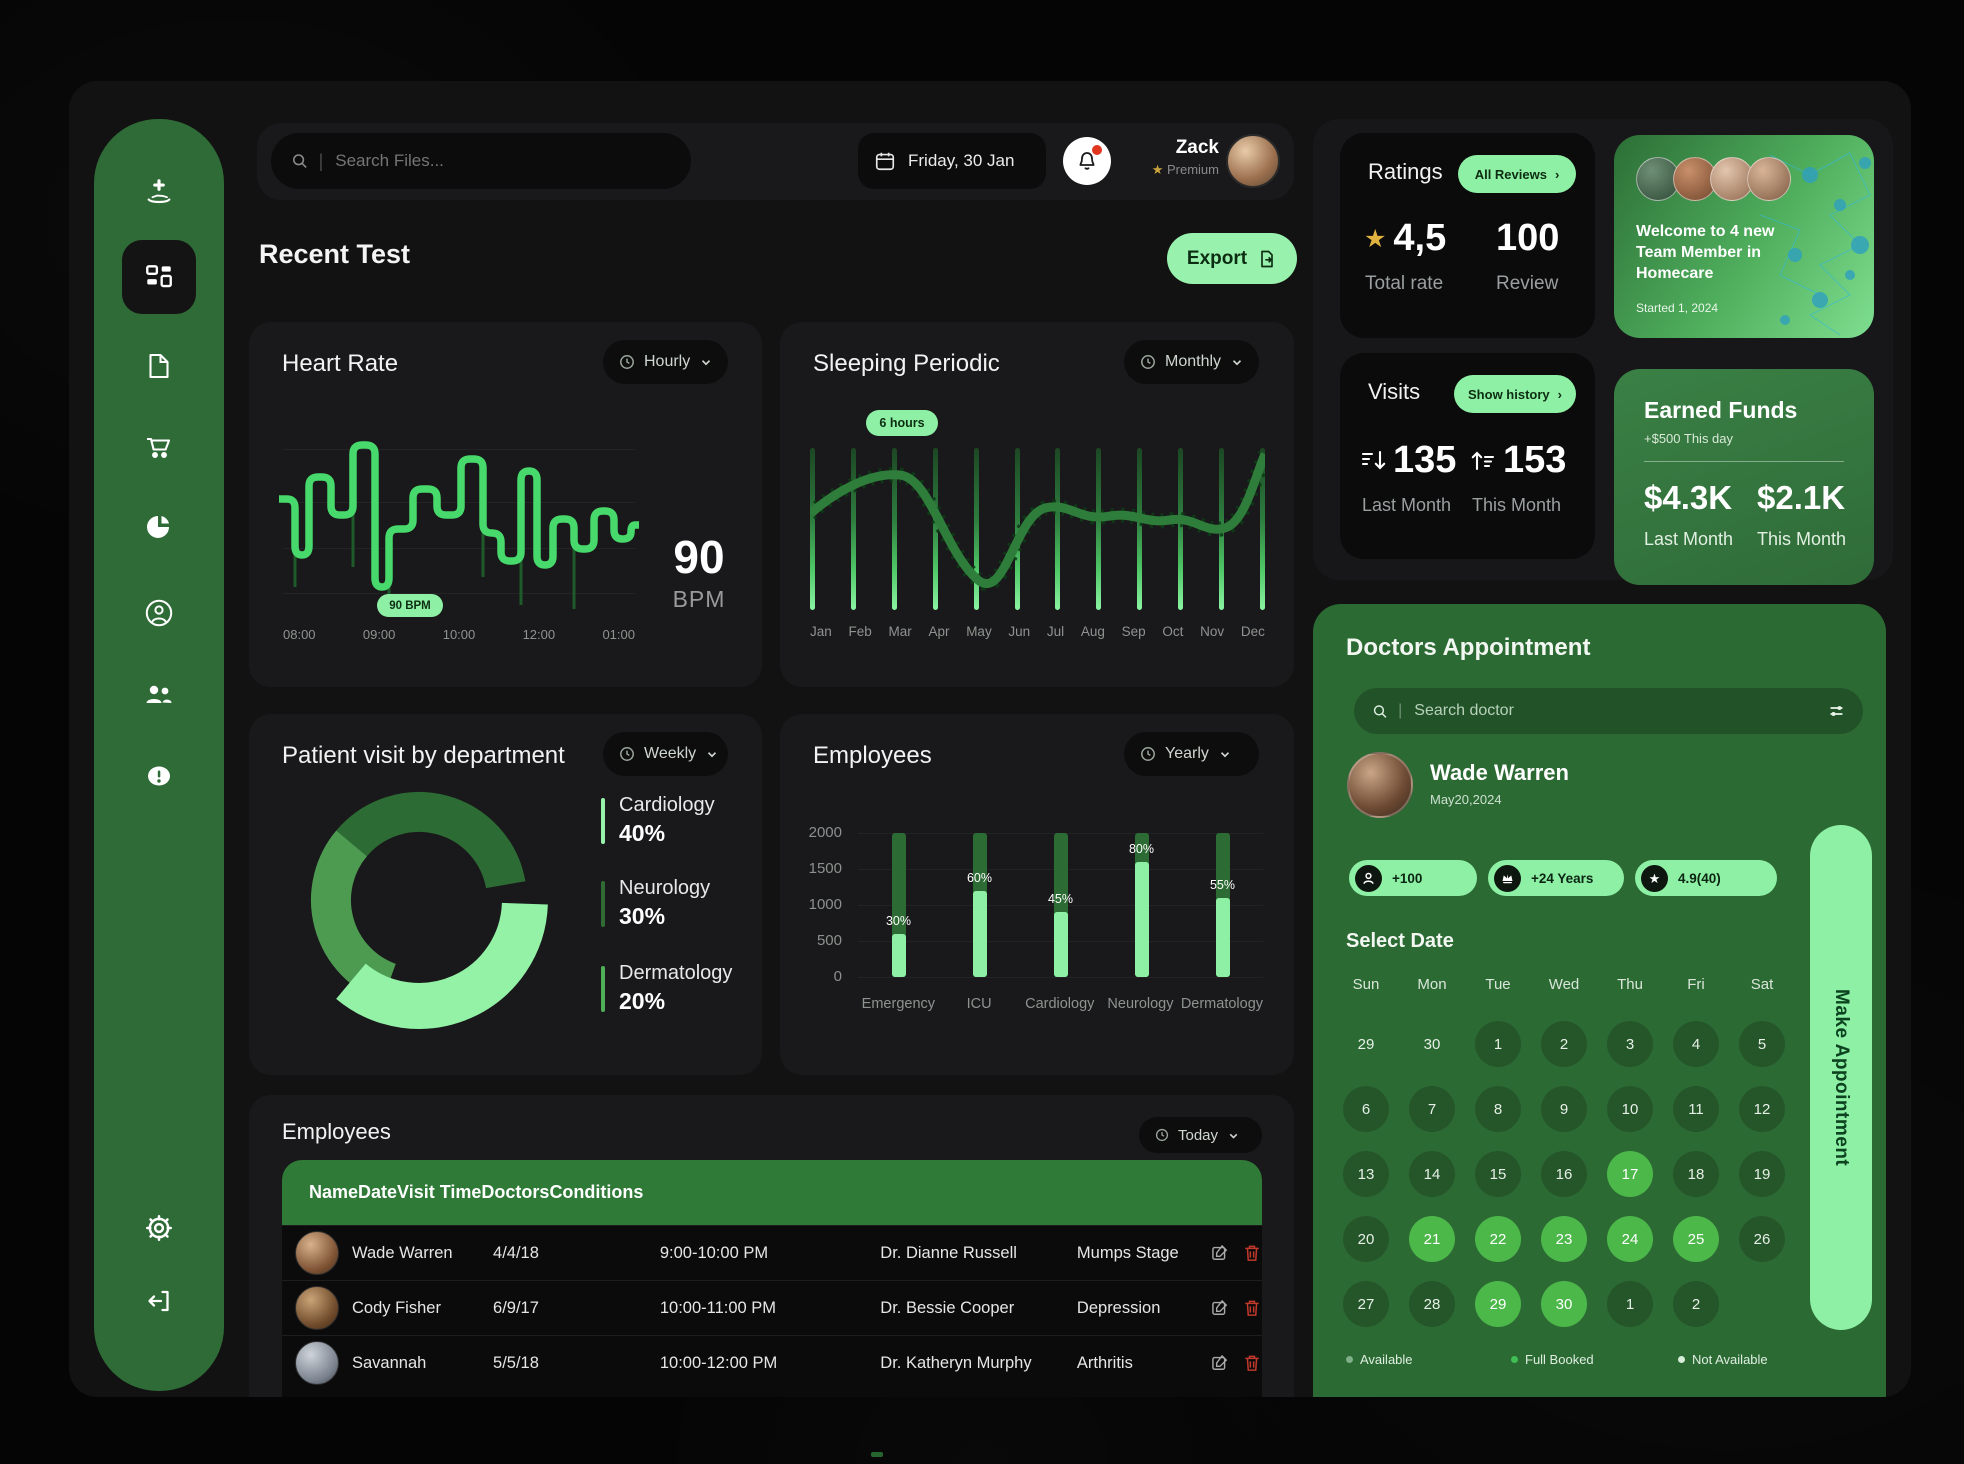 This screenshot has height=1464, width=1964. Describe the element at coordinates (159, 277) in the screenshot. I see `sidebar-item-dashboard-active` at that location.